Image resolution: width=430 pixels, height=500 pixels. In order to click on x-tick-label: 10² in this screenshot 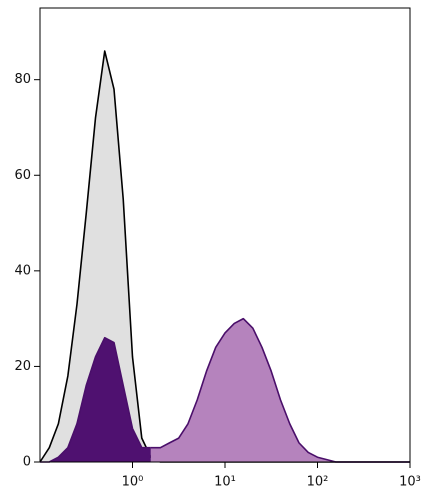, I will do `click(318, 482)`.